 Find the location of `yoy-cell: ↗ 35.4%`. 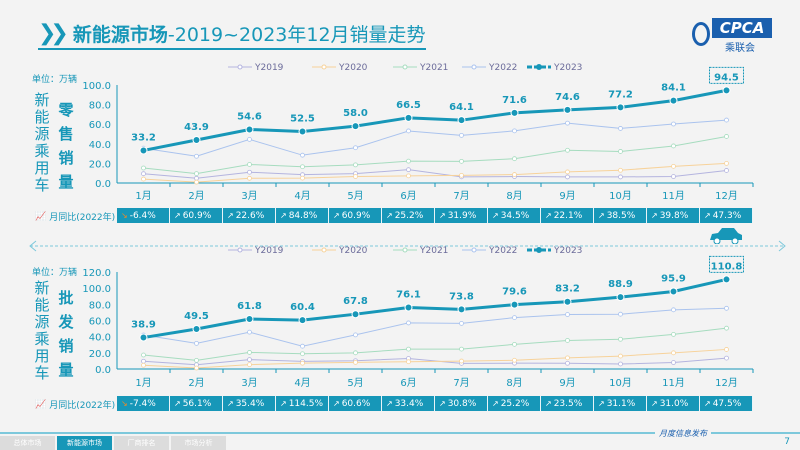

yoy-cell: ↗ 35.4% is located at coordinates (249, 403).